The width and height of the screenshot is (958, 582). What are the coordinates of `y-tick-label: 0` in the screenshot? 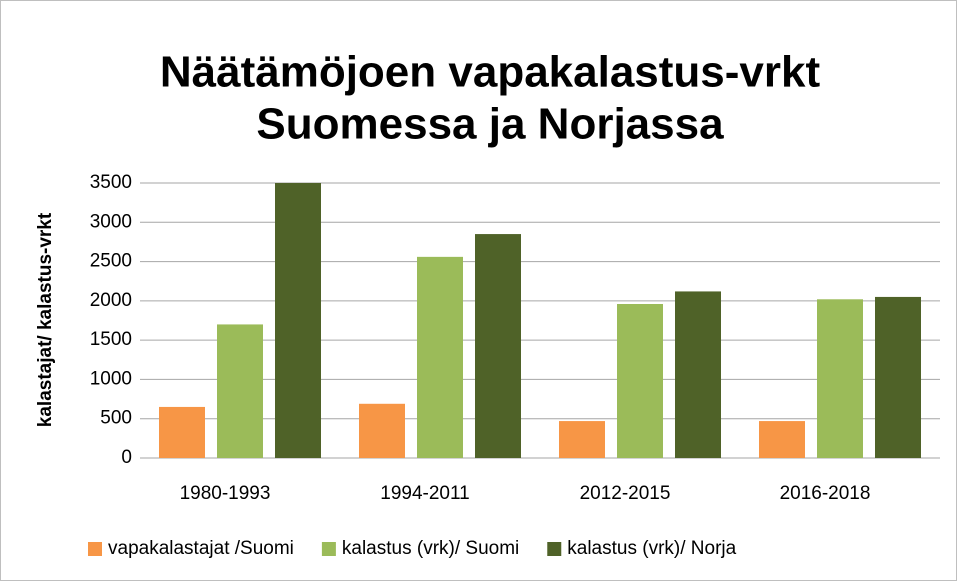 It's located at (126, 457).